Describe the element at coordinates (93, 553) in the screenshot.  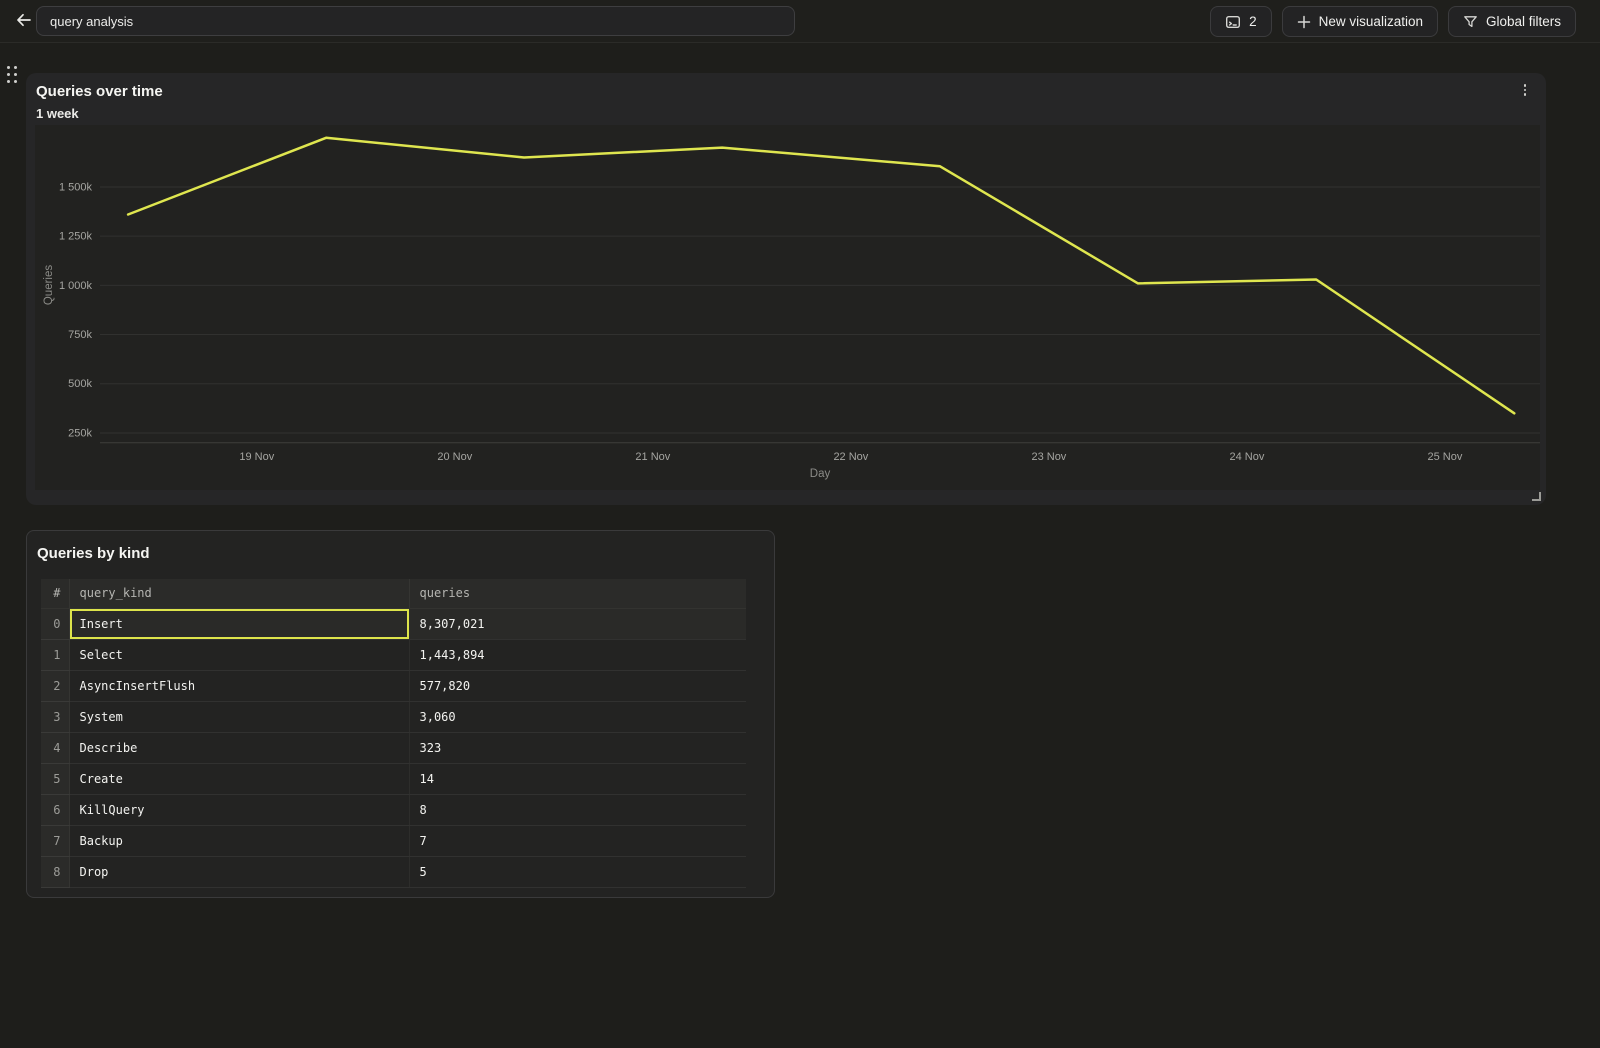
I see `table-card-title: Queries by kind` at that location.